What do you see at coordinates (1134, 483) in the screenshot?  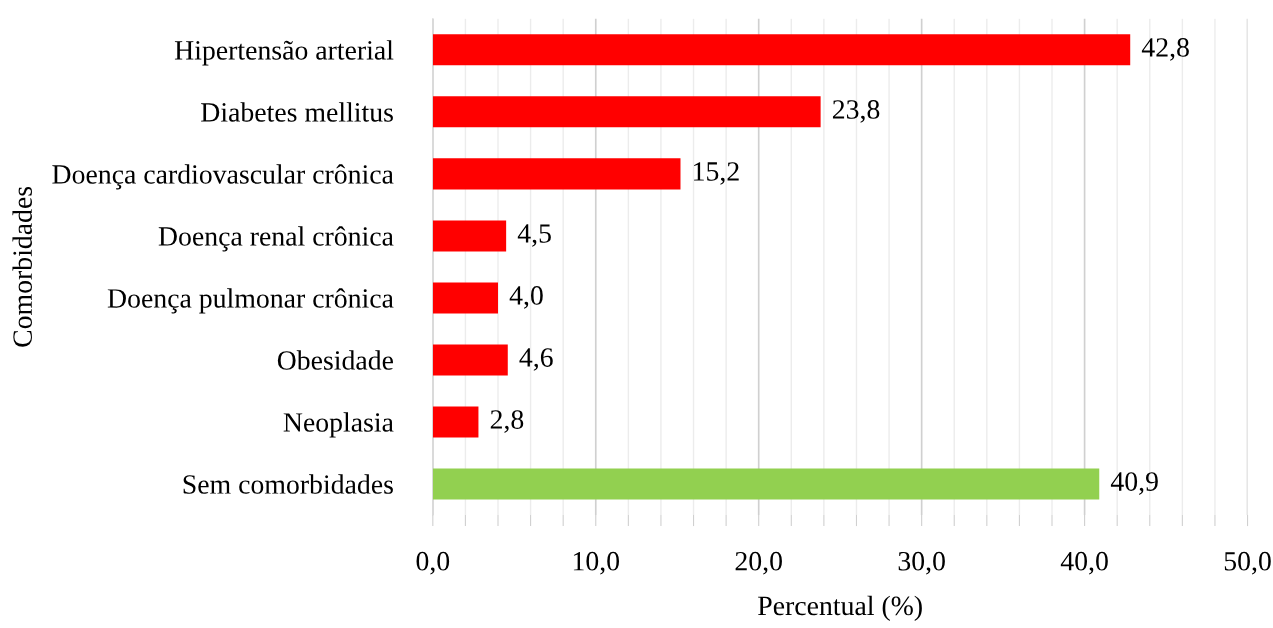 I see `data-label: 40,9` at bounding box center [1134, 483].